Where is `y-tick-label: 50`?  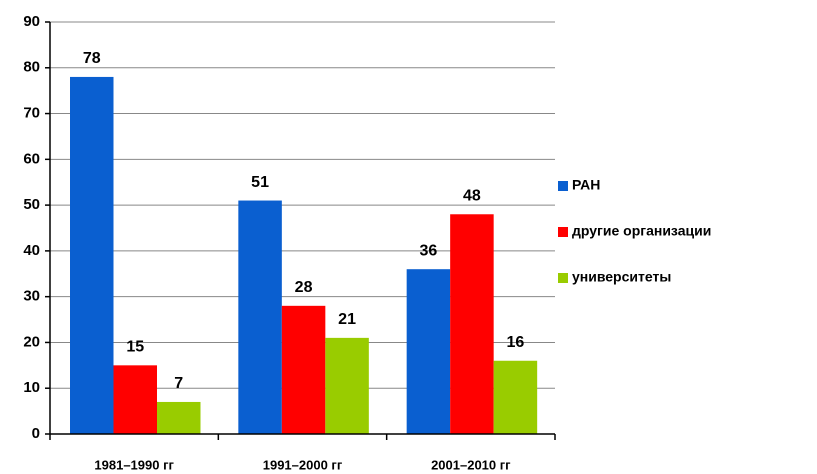
y-tick-label: 50 is located at coordinates (31, 204).